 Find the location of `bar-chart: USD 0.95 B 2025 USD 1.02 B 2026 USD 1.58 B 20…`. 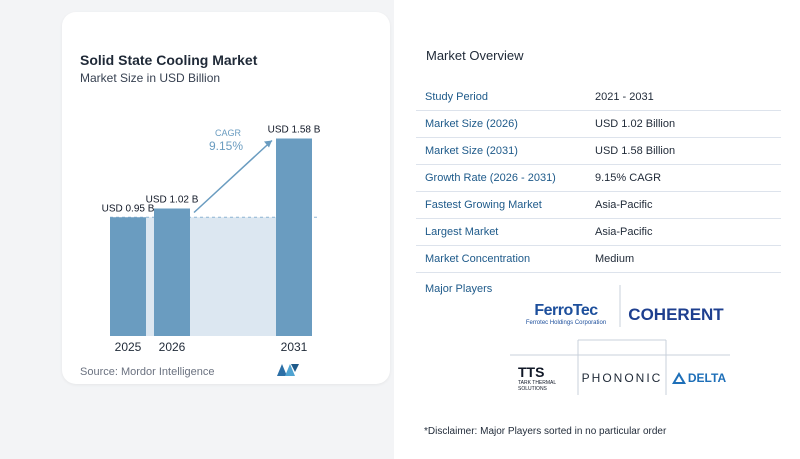

bar-chart: USD 0.95 B 2025 USD 1.02 B 2026 USD 1.58 B 20… is located at coordinates (211, 240).